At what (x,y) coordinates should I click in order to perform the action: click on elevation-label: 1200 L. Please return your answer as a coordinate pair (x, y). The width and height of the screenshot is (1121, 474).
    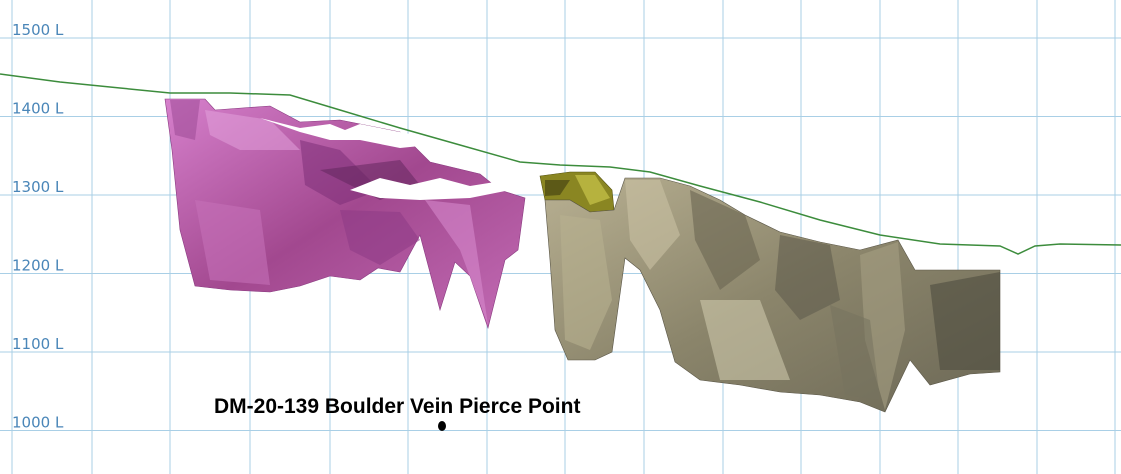
    Looking at the image, I should click on (38, 266).